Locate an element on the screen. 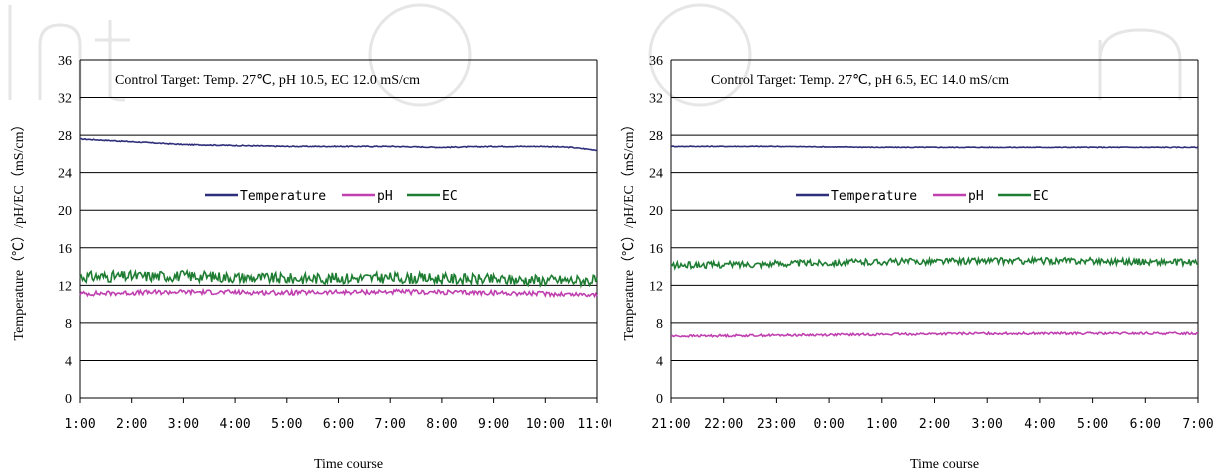  x-tick-label: 23:00 is located at coordinates (776, 424).